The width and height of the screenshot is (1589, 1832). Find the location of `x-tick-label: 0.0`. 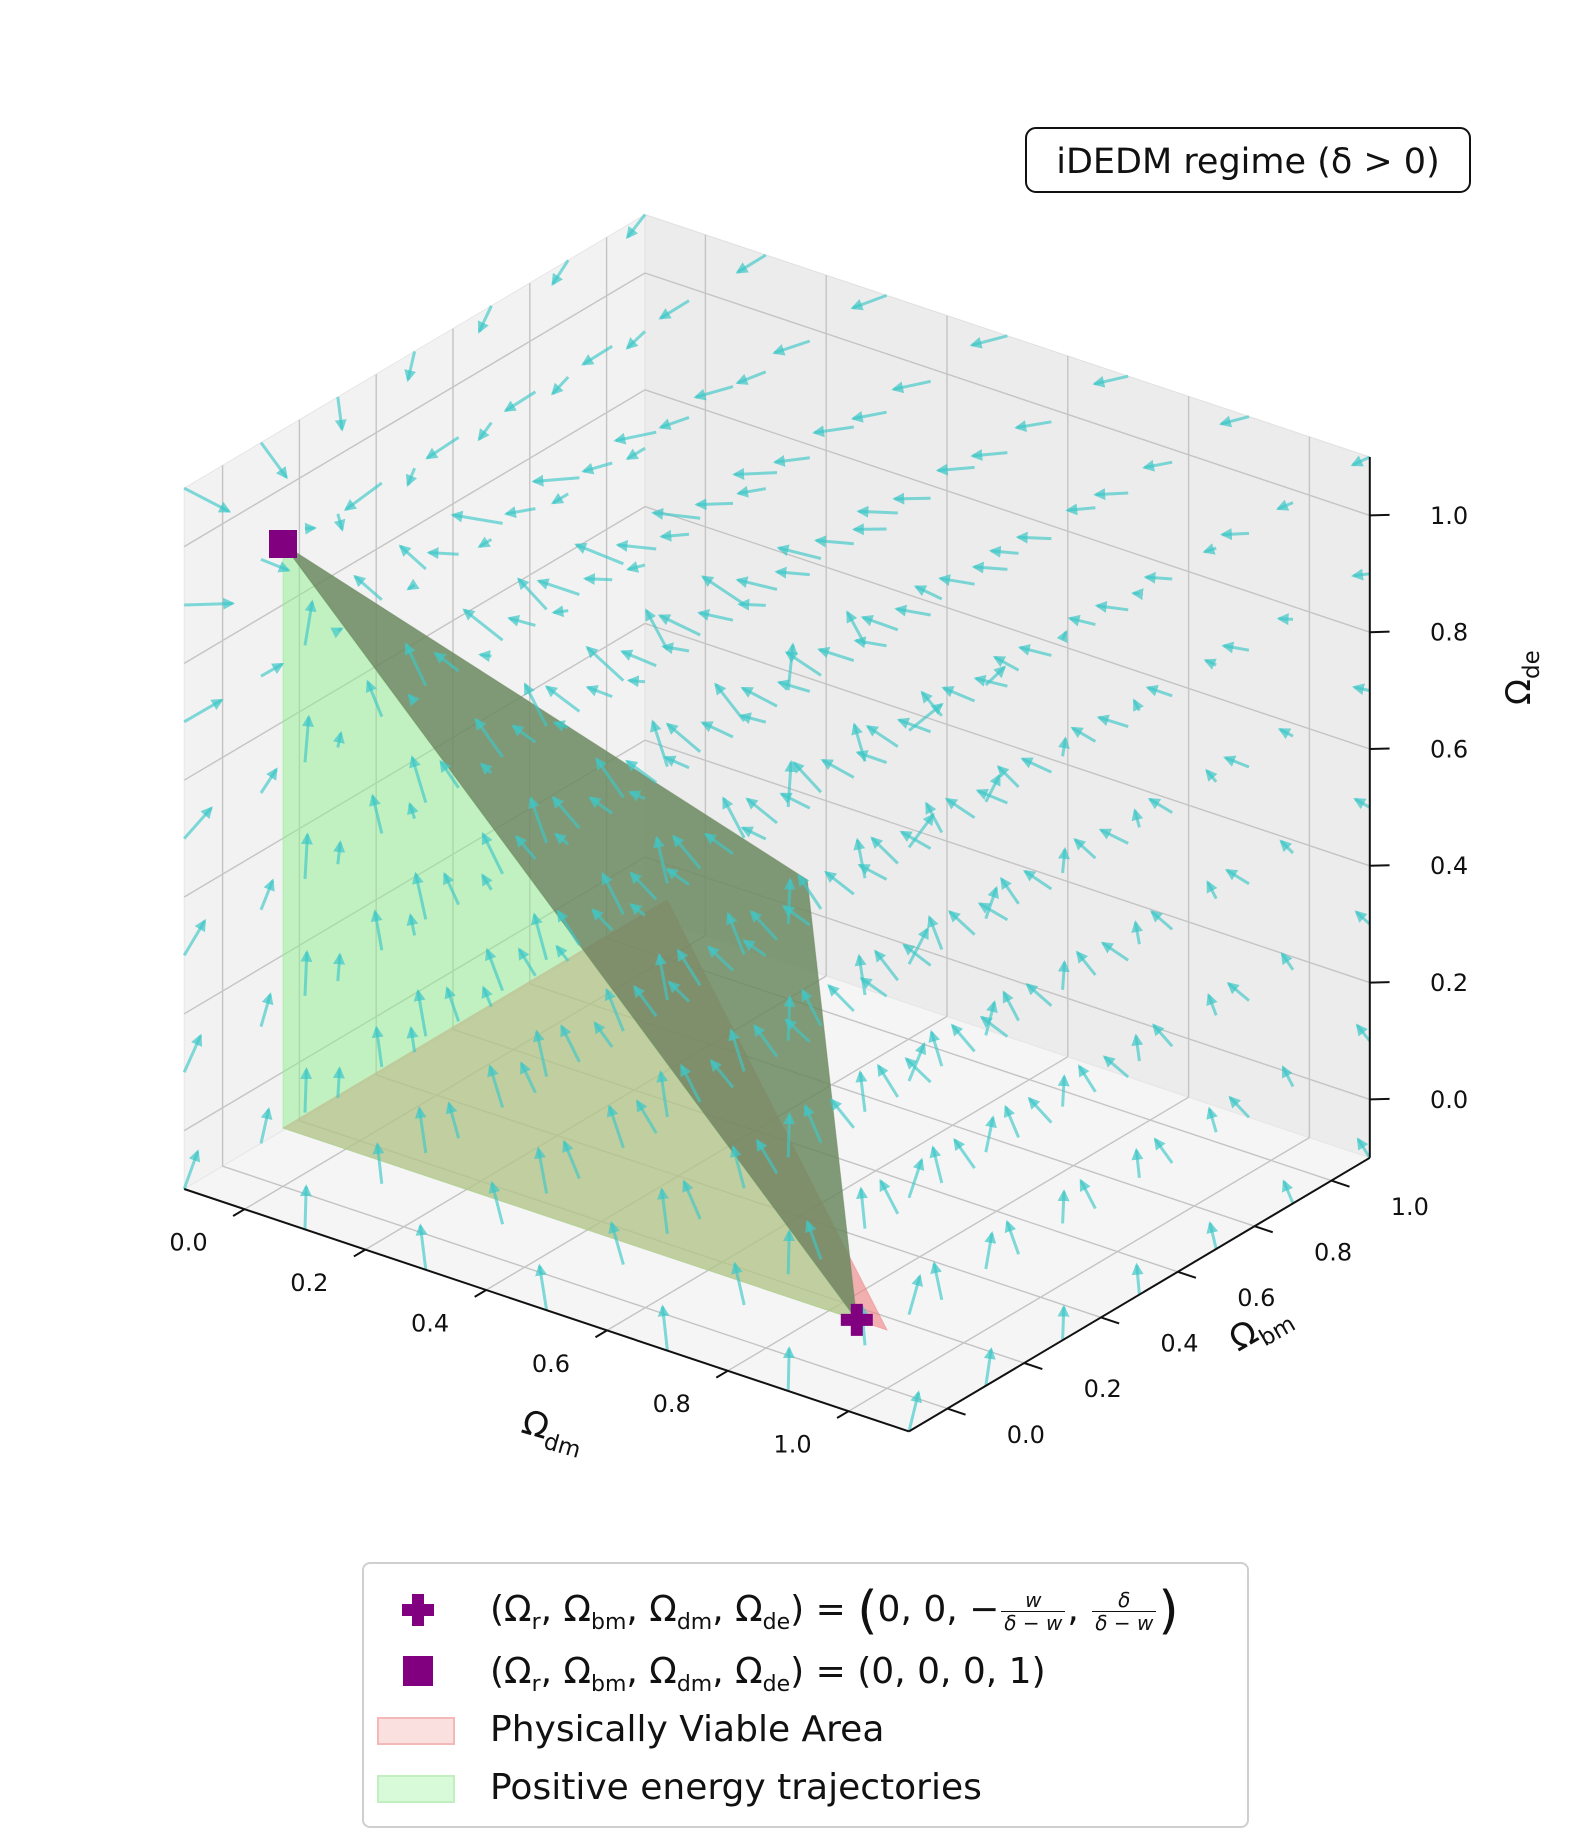

x-tick-label: 0.0 is located at coordinates (188, 1243).